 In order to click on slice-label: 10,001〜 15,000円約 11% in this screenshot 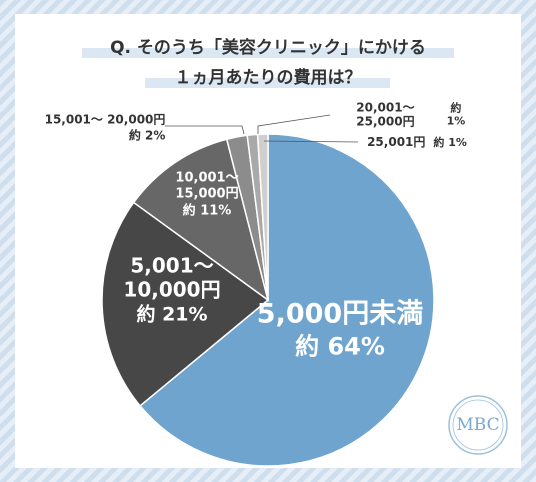, I will do `click(206, 195)`.